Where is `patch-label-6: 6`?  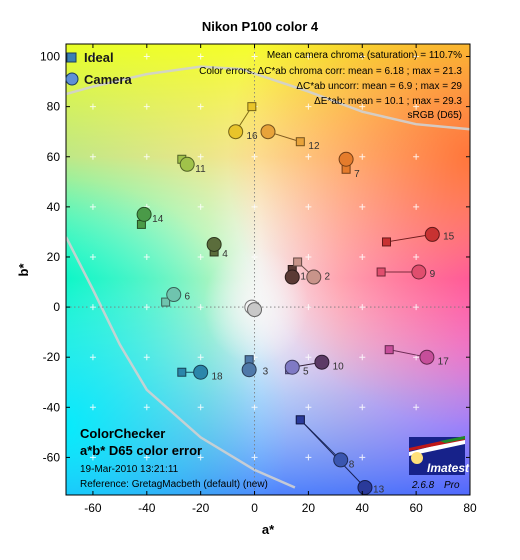
patch-label-6: 6 is located at coordinates (188, 297).